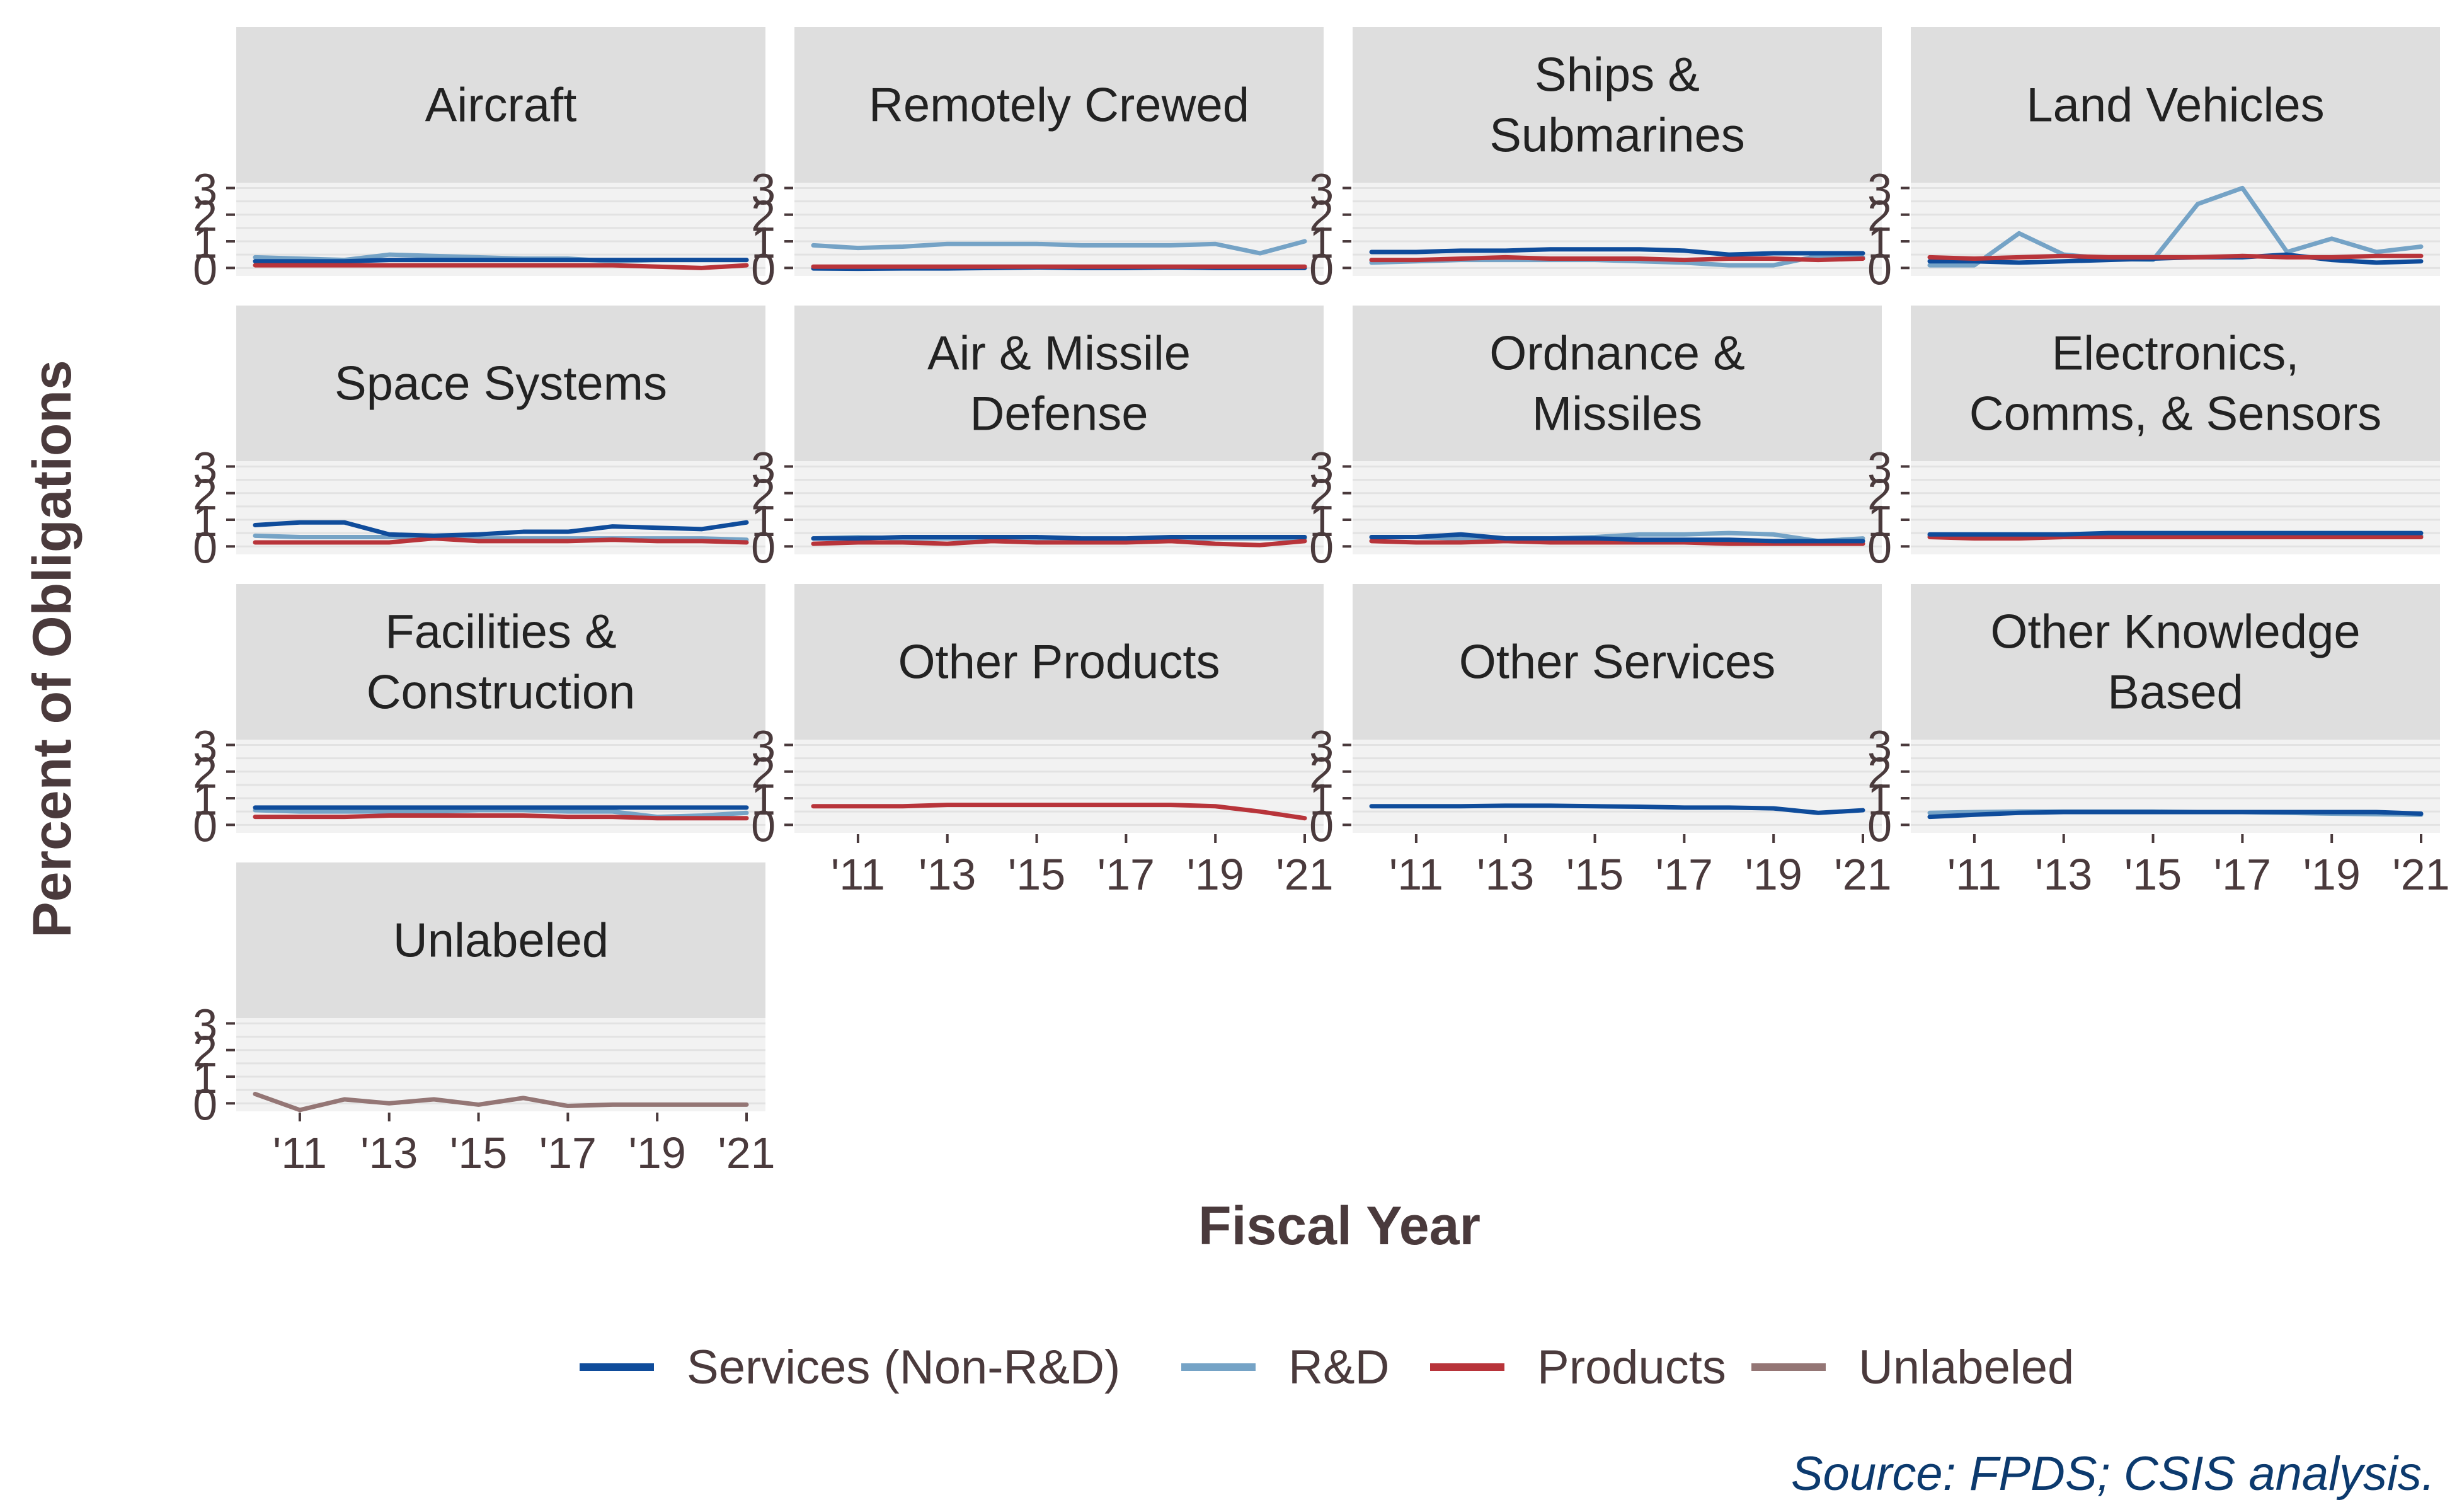  What do you see at coordinates (1617, 354) in the screenshot?
I see `facet-title: Ordnance &` at bounding box center [1617, 354].